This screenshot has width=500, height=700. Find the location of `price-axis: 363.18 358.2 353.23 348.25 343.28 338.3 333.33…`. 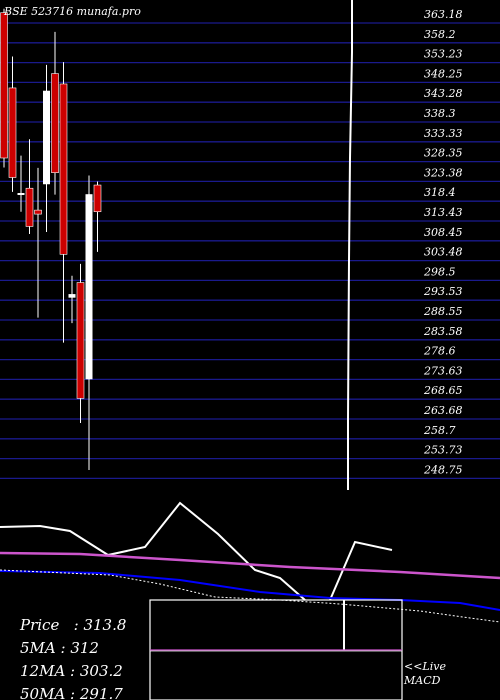

price-axis: 363.18 358.2 353.23 348.25 343.28 338.3 333.33… is located at coordinates (443, 242).